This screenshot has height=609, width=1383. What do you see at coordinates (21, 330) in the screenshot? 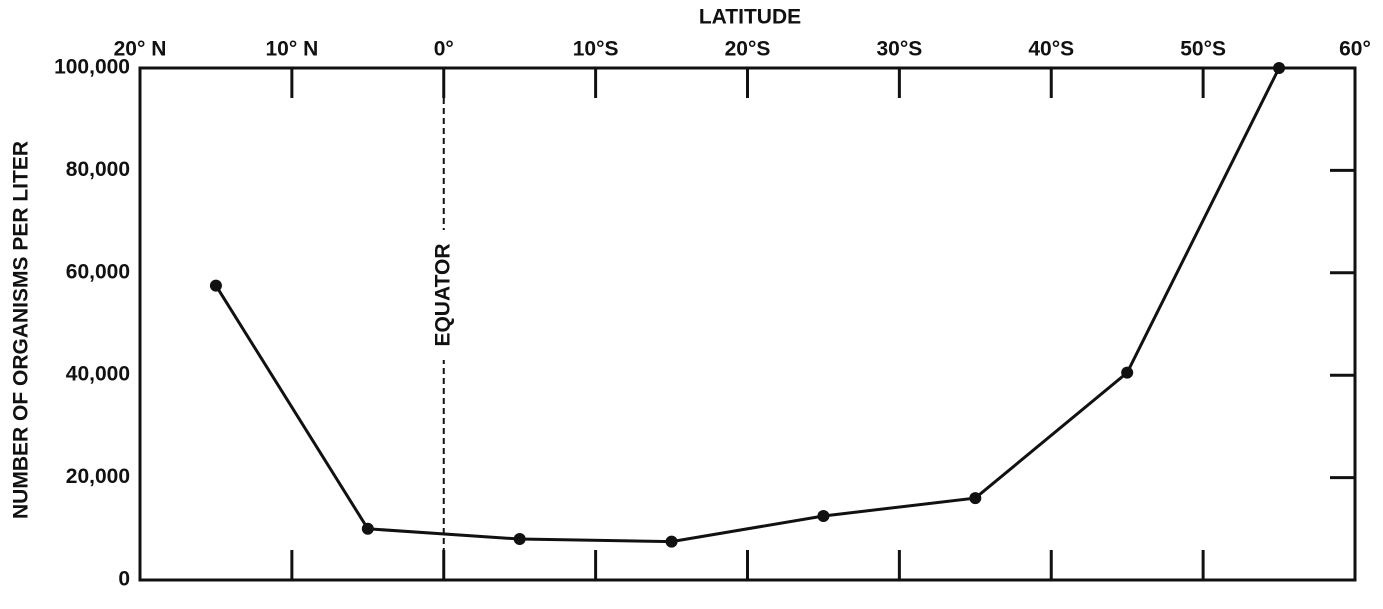
I see `y-axis-label: NUMBER OF ORGANISMS PER LITER` at bounding box center [21, 330].